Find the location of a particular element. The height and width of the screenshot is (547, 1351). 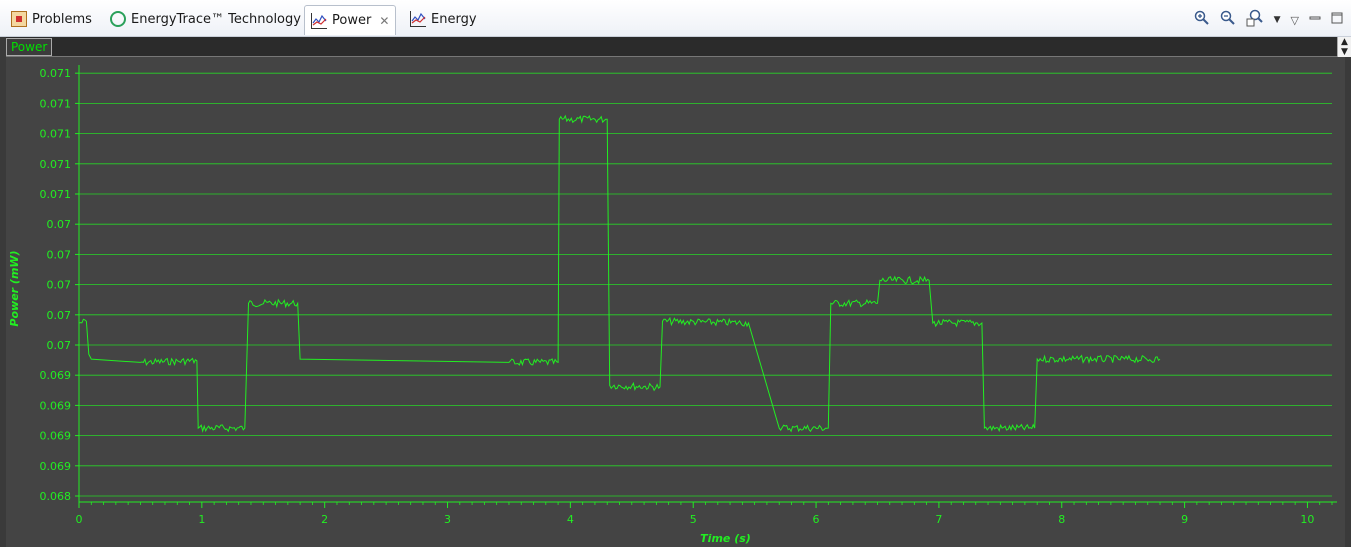

tab-label: Energy is located at coordinates (454, 19).